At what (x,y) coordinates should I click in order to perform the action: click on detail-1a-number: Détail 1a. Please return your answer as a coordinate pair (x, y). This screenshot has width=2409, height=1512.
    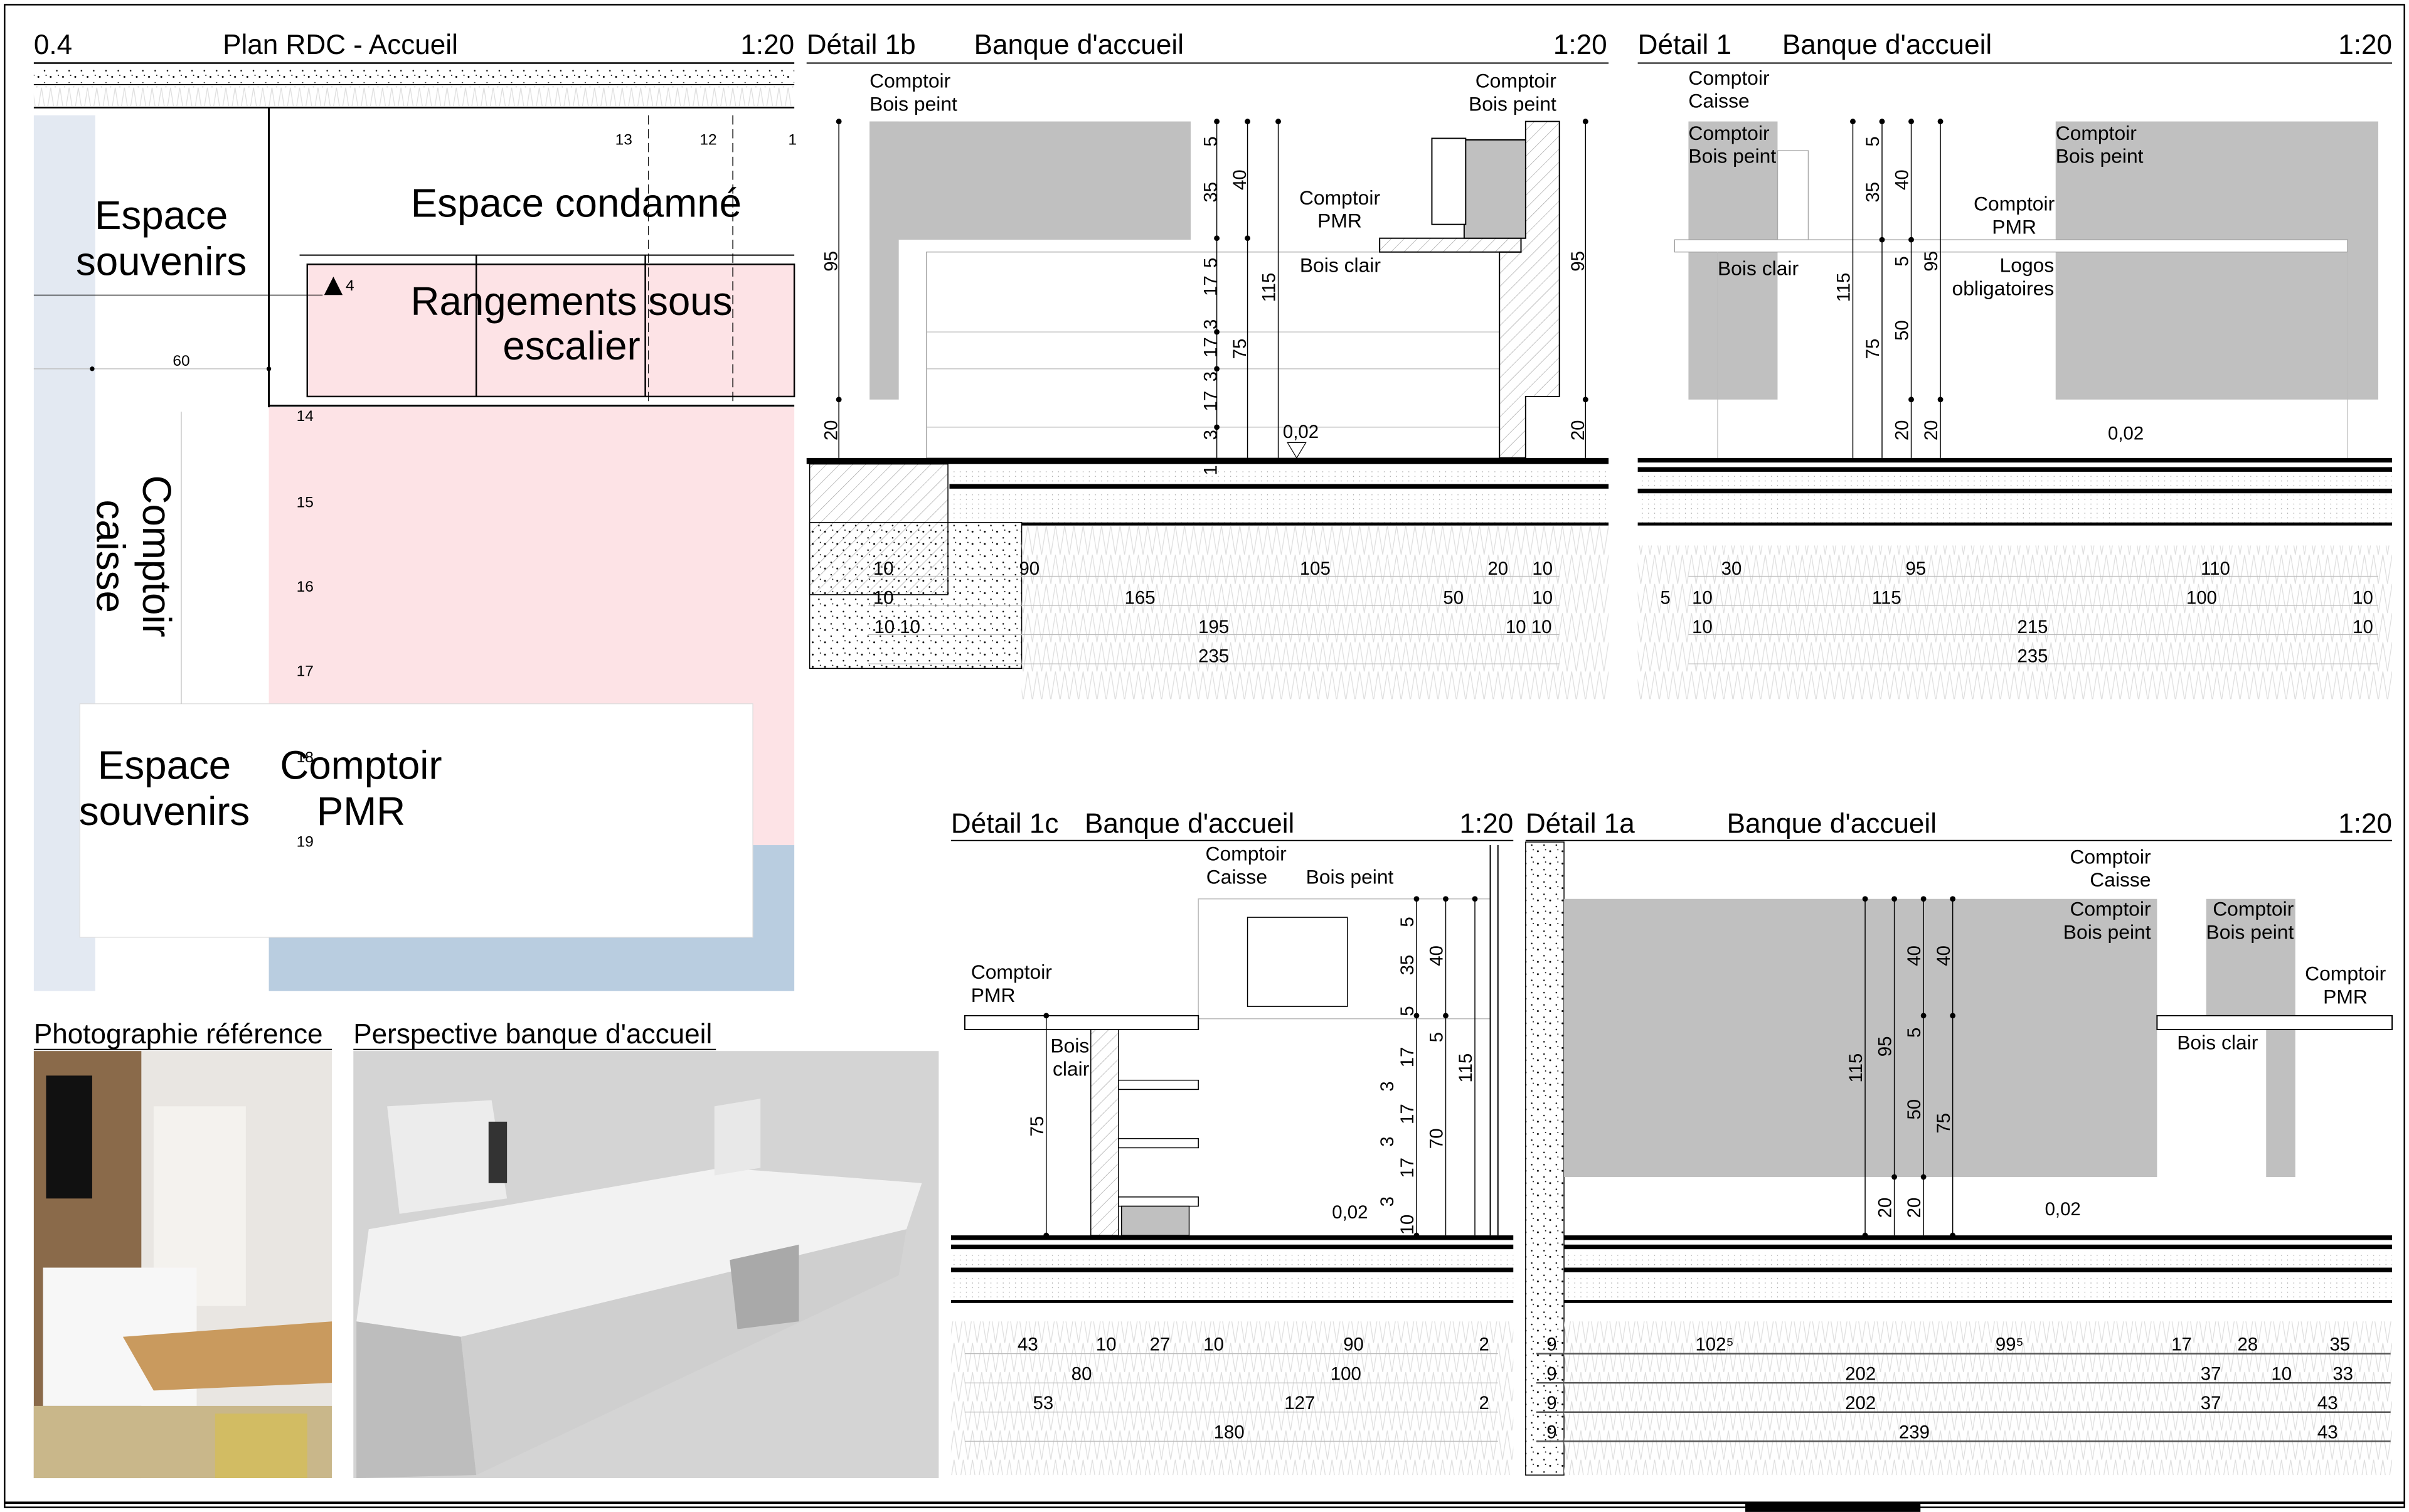
    Looking at the image, I should click on (1580, 823).